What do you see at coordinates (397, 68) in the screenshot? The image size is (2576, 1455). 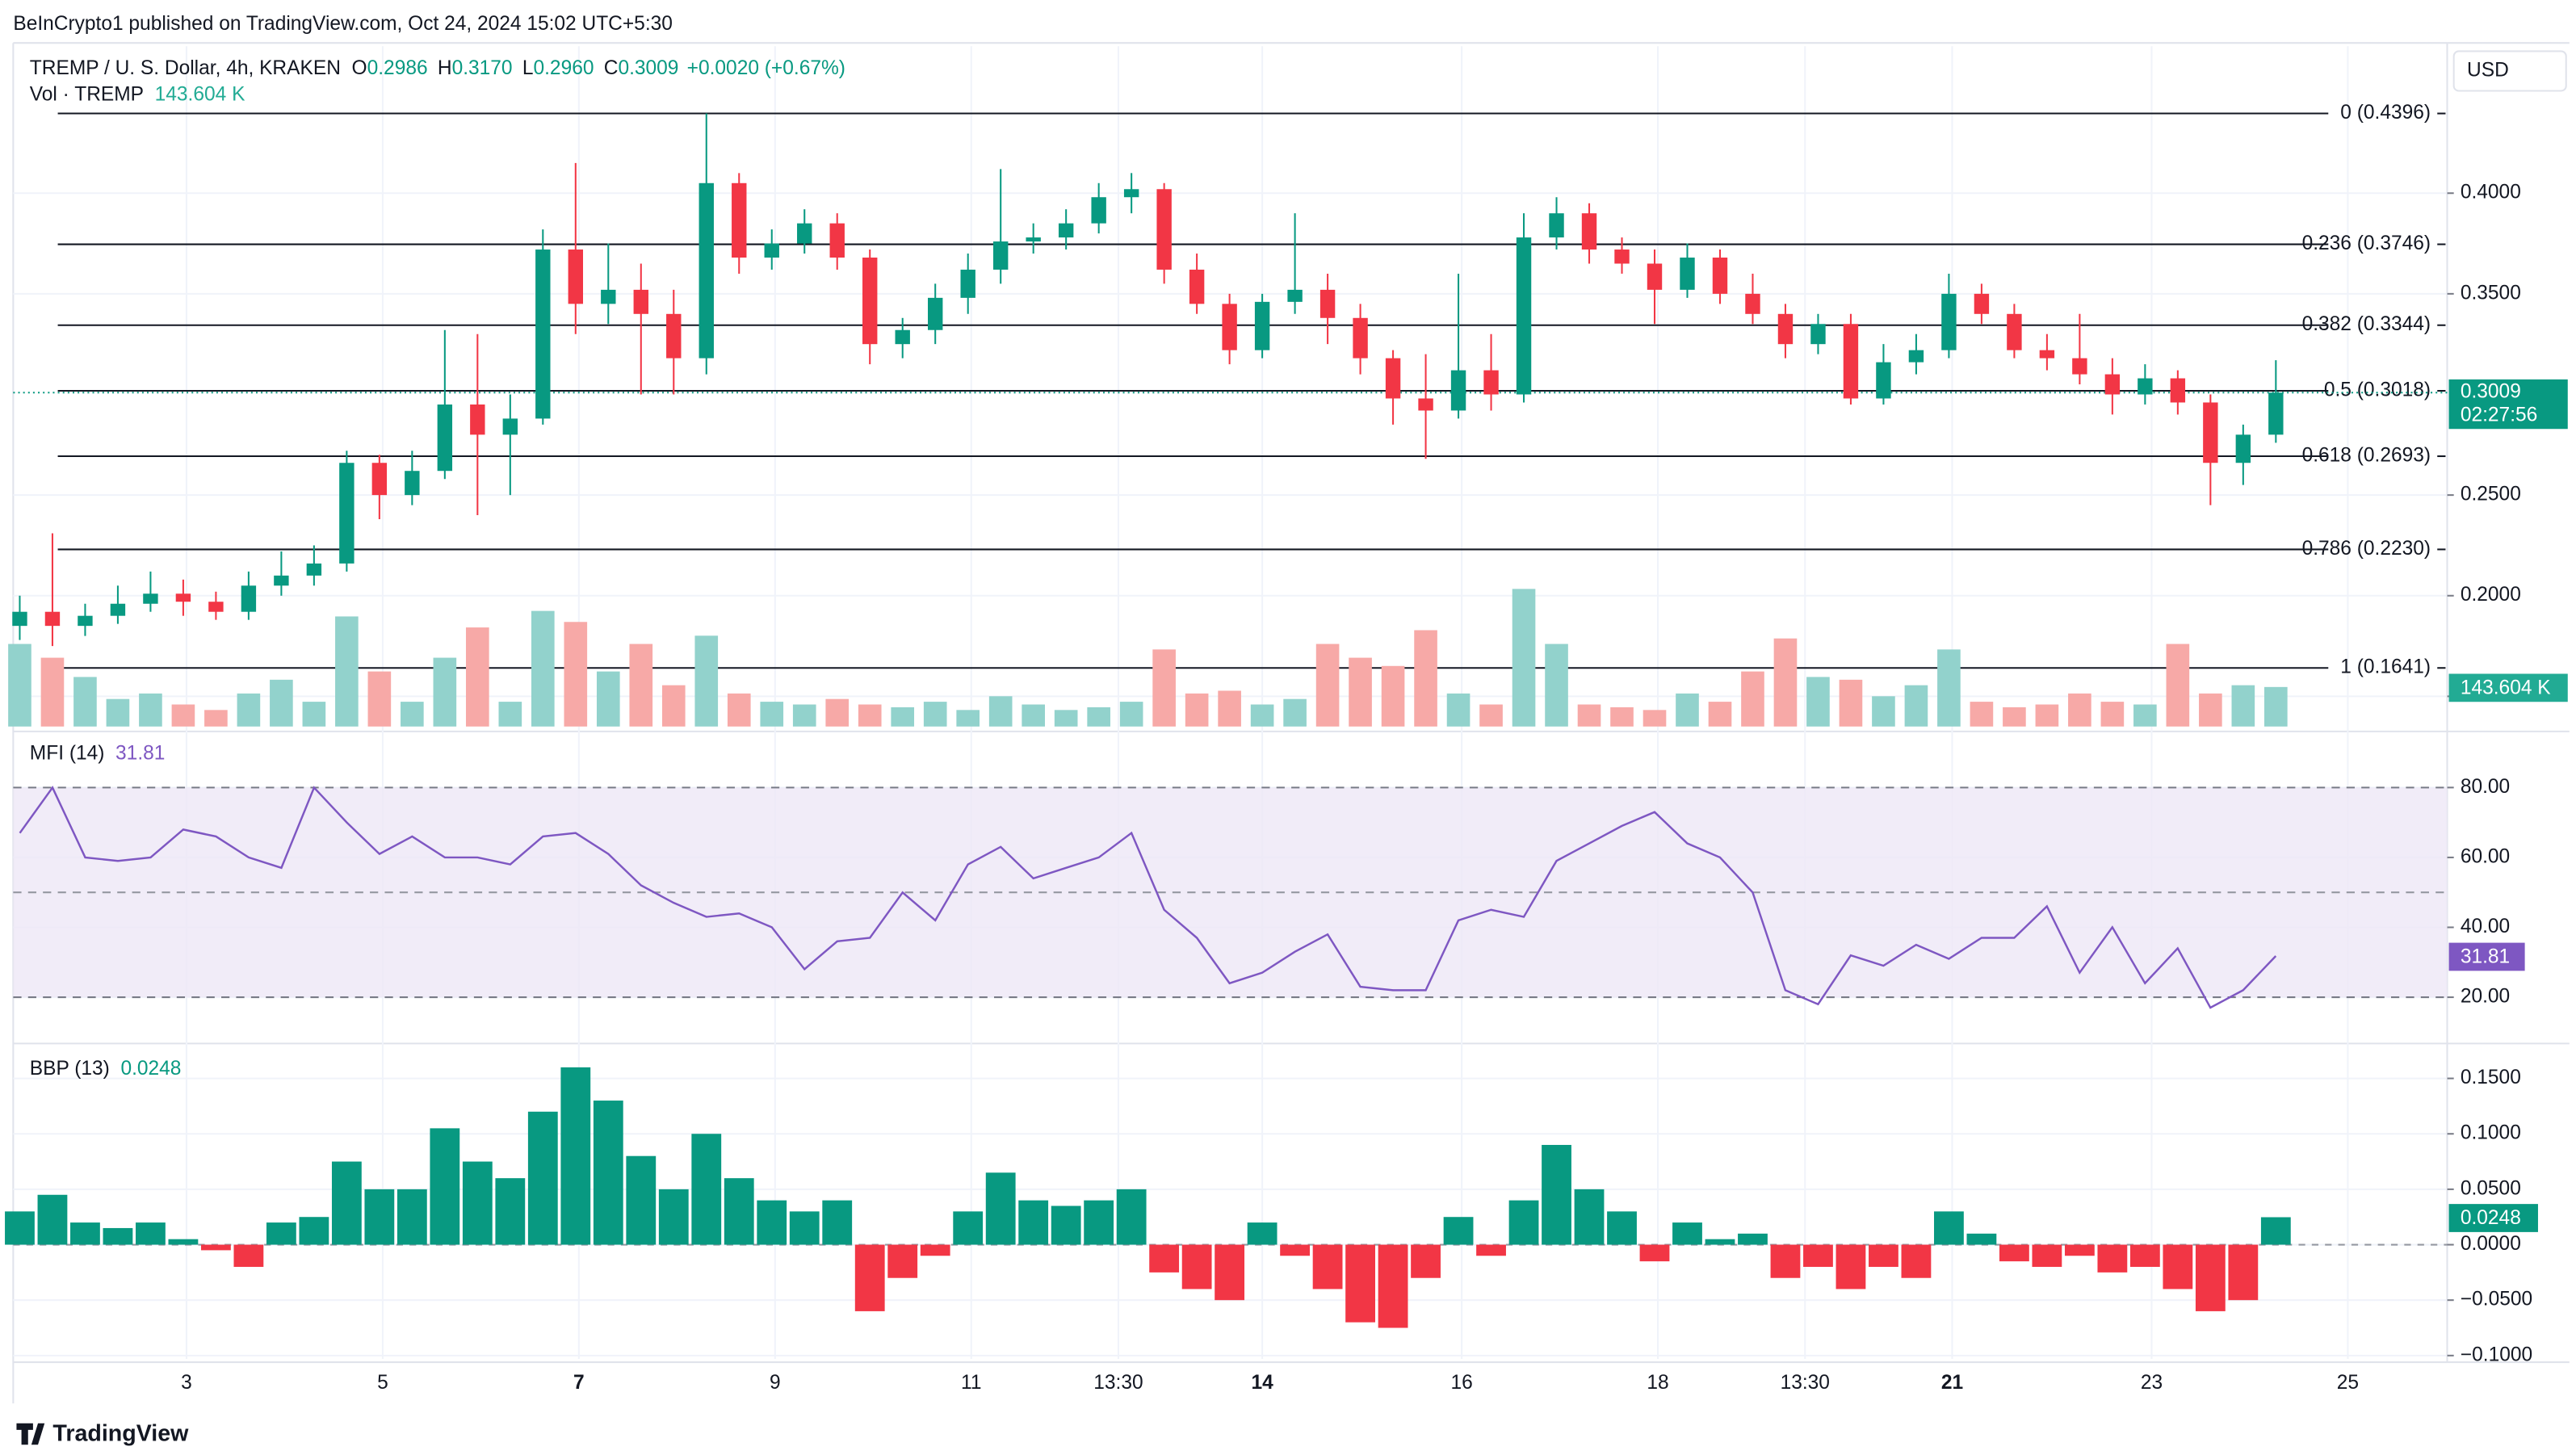 I see `legend-value: 0.2986` at bounding box center [397, 68].